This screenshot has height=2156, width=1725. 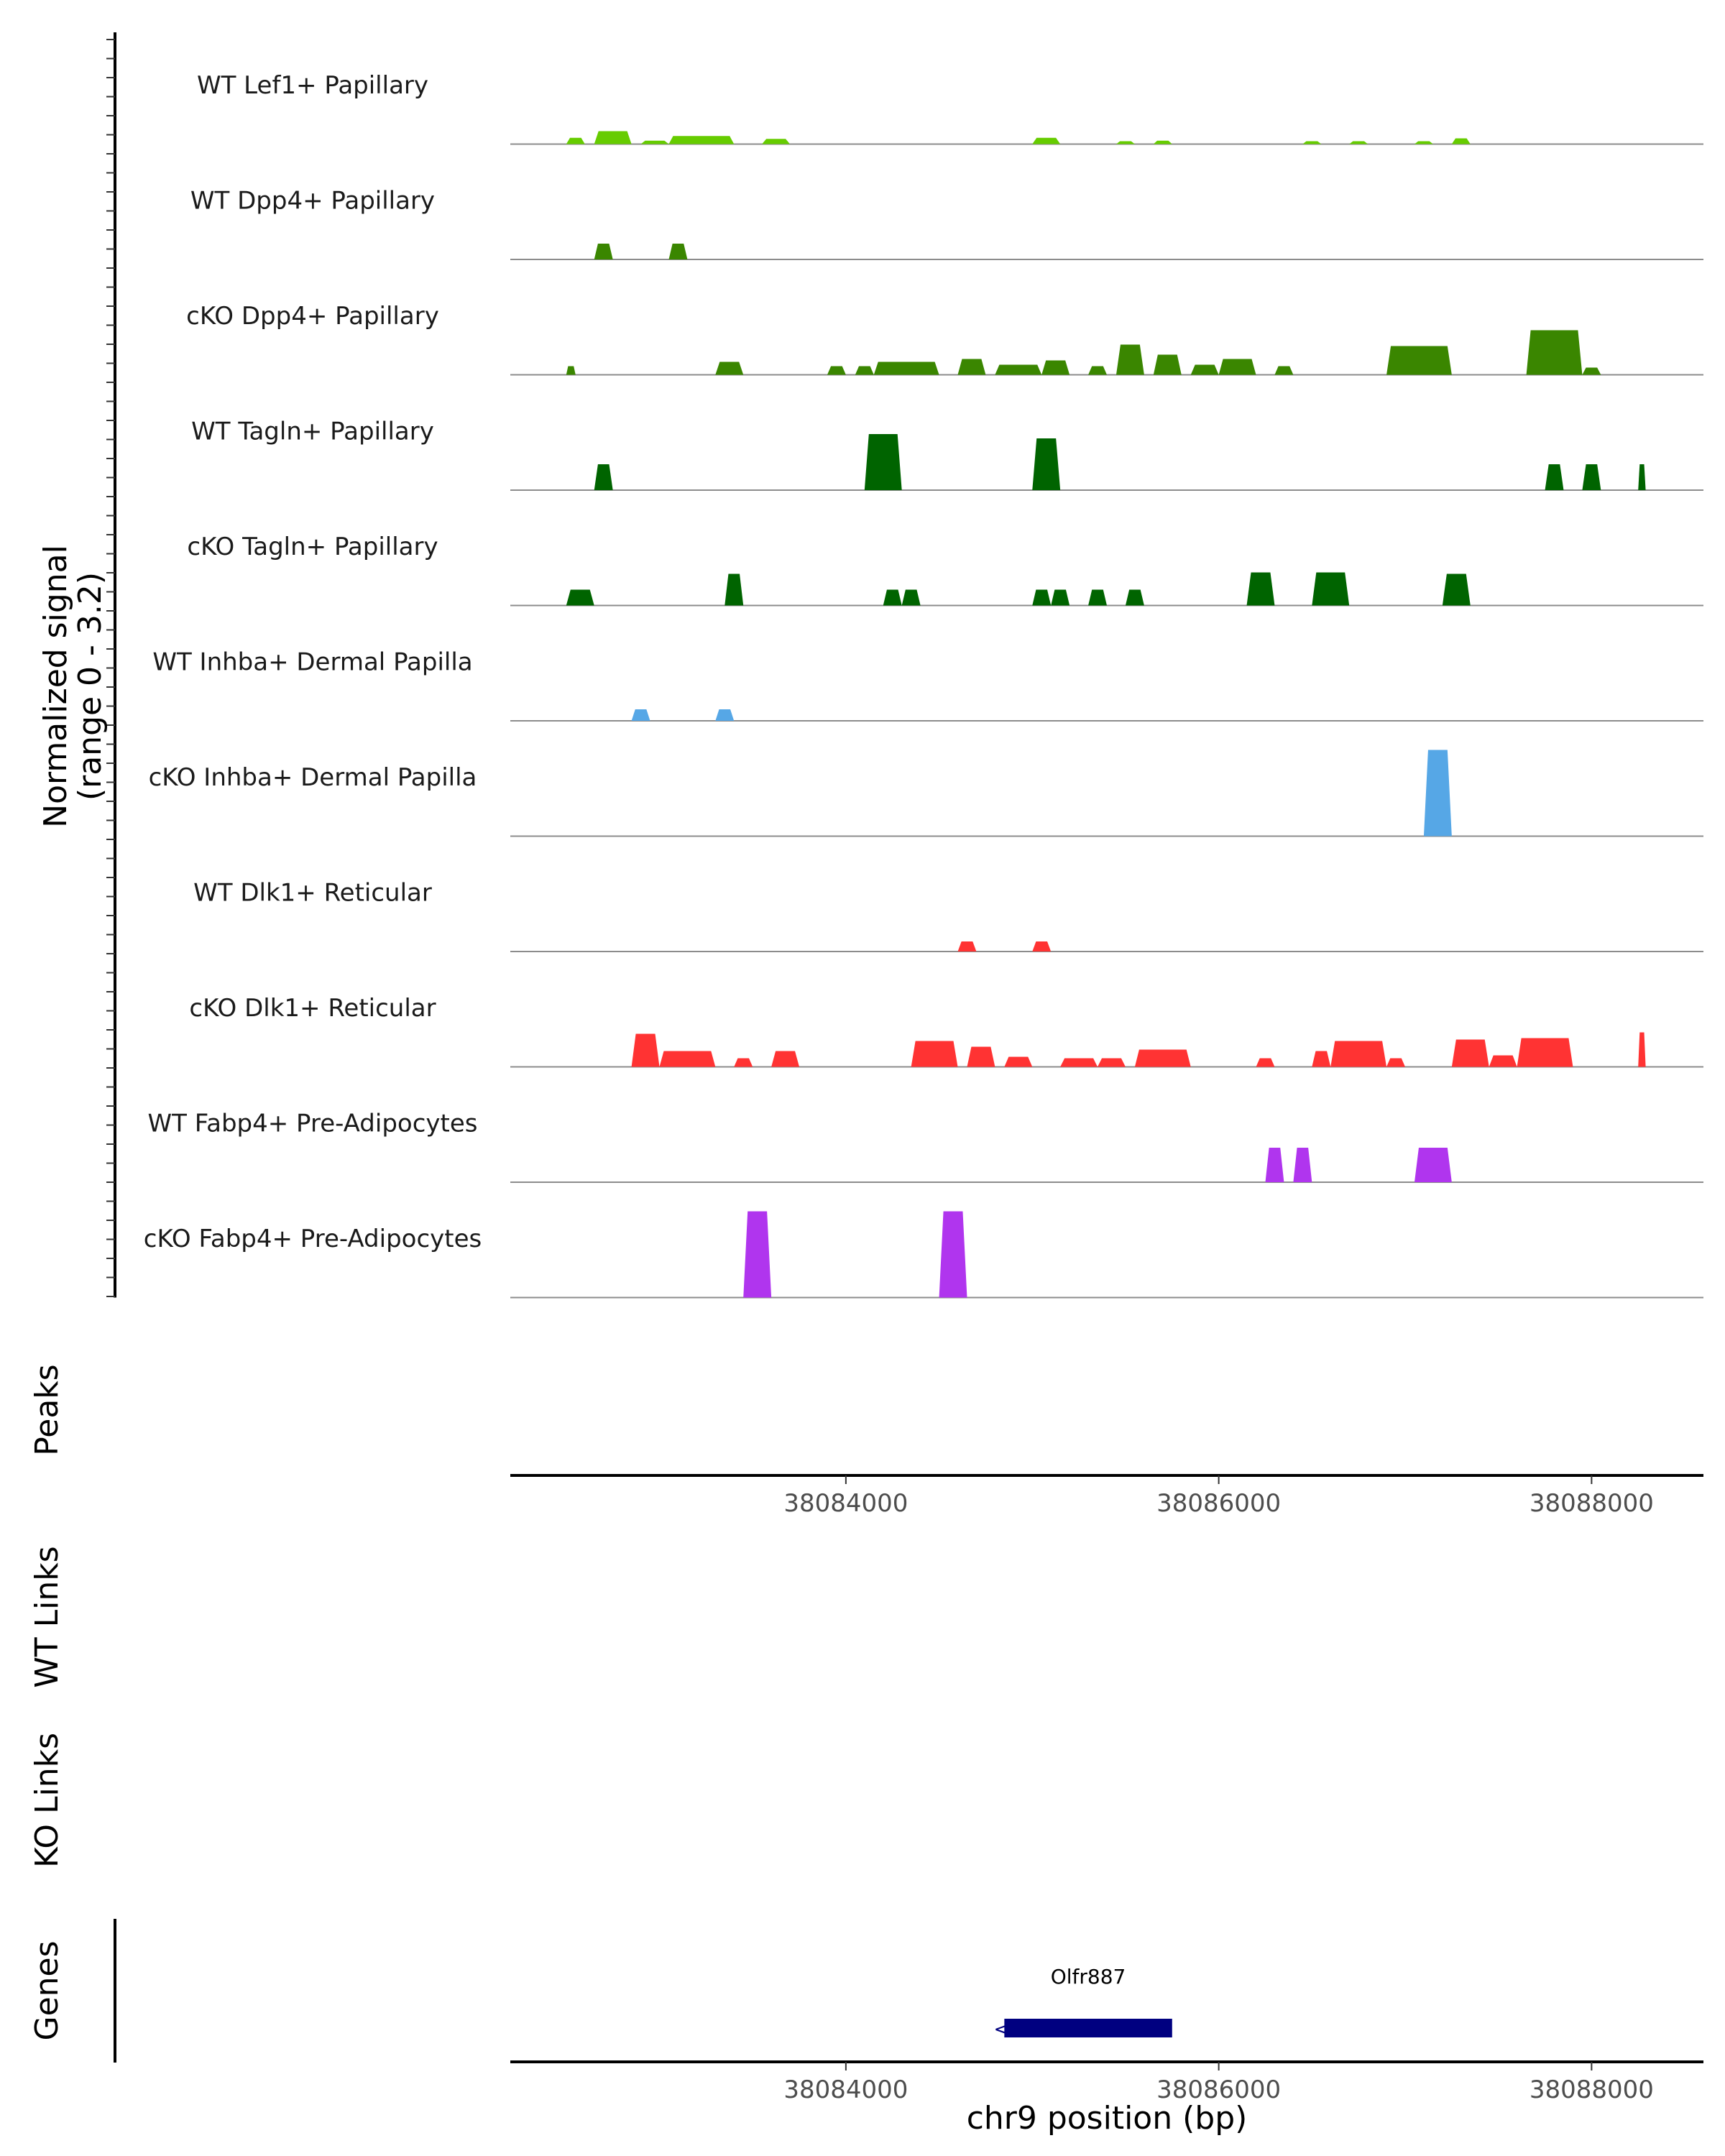 What do you see at coordinates (312, 85) in the screenshot?
I see `track-label: WT Lef1+ Papillary` at bounding box center [312, 85].